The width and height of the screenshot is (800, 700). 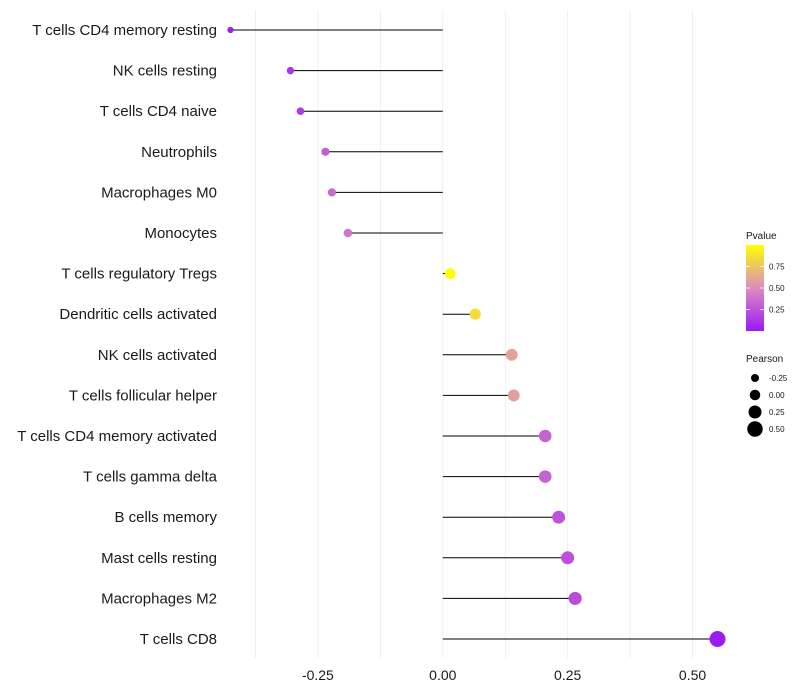 What do you see at coordinates (158, 111) in the screenshot?
I see `category-label: T cells CD4 naive` at bounding box center [158, 111].